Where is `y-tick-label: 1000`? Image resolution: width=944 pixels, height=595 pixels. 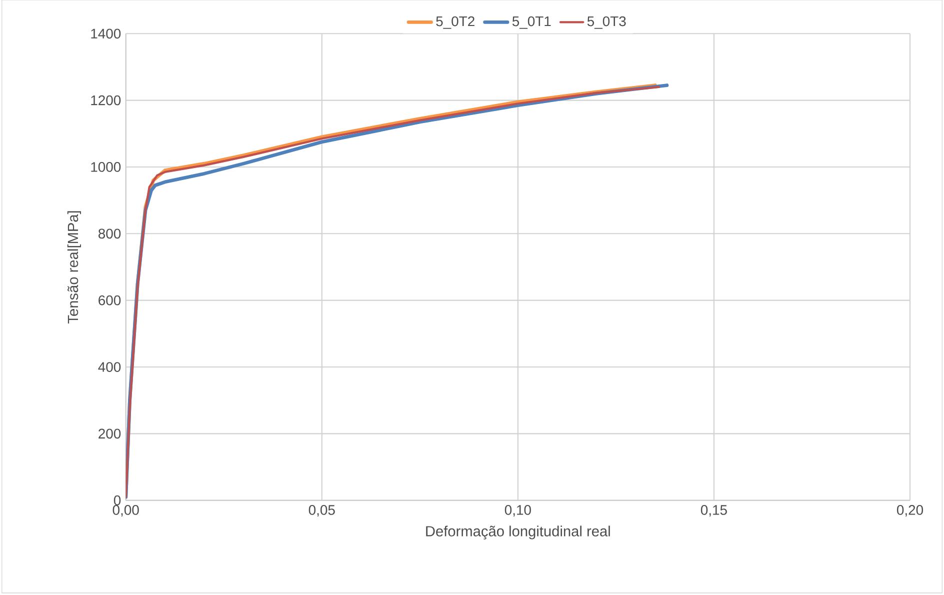 y-tick-label: 1000 is located at coordinates (106, 167).